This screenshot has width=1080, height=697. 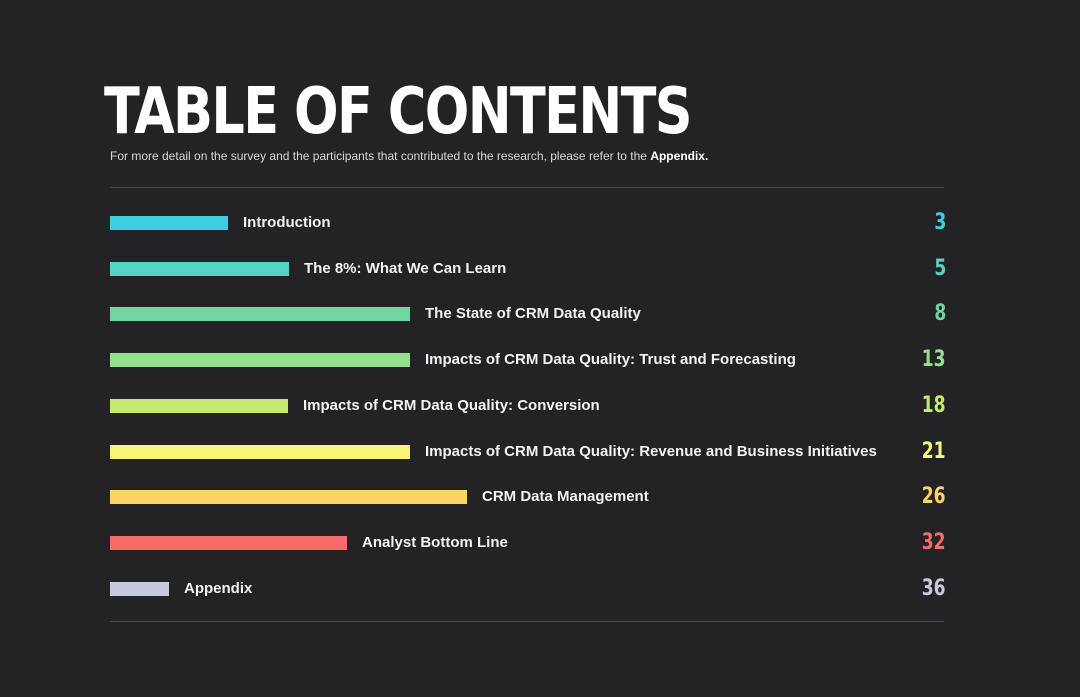 I want to click on toc-item-introduction: Introduction 3, so click(x=528, y=223).